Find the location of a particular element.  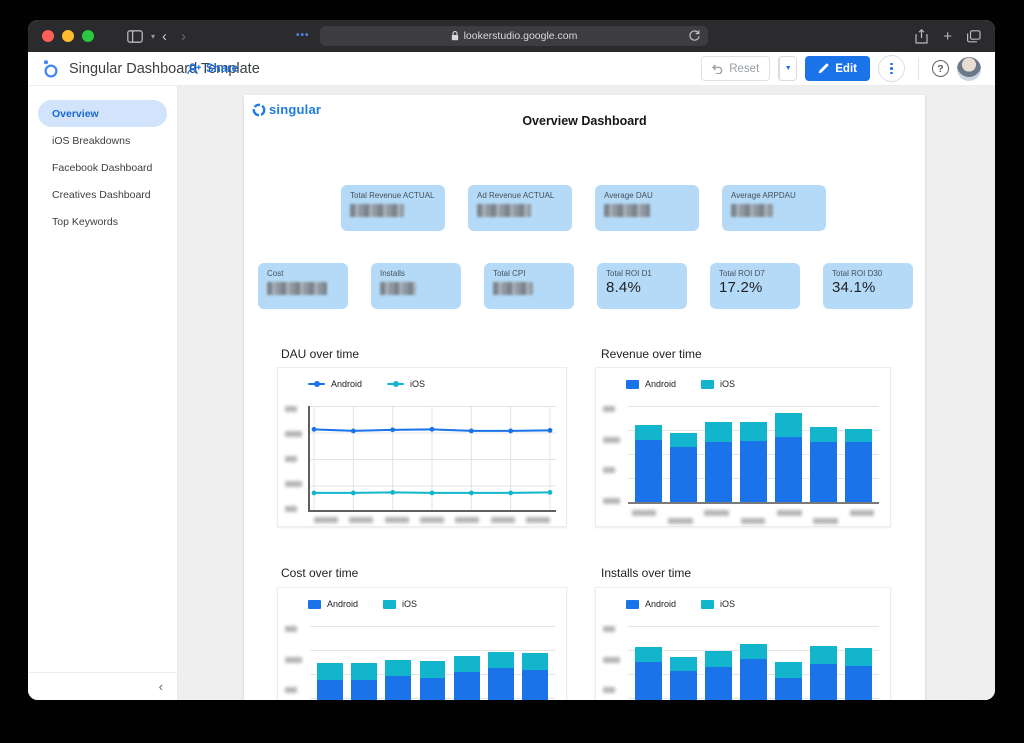

kpi-row-2: Cost Installs Total CPI Total ROI D is located at coordinates (585, 286).